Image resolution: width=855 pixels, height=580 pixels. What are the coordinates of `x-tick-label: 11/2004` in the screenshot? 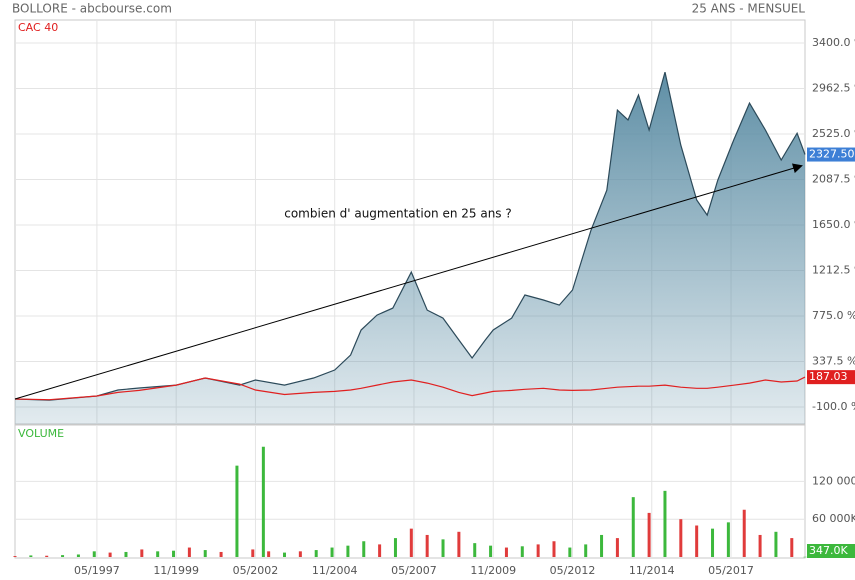 It's located at (335, 570).